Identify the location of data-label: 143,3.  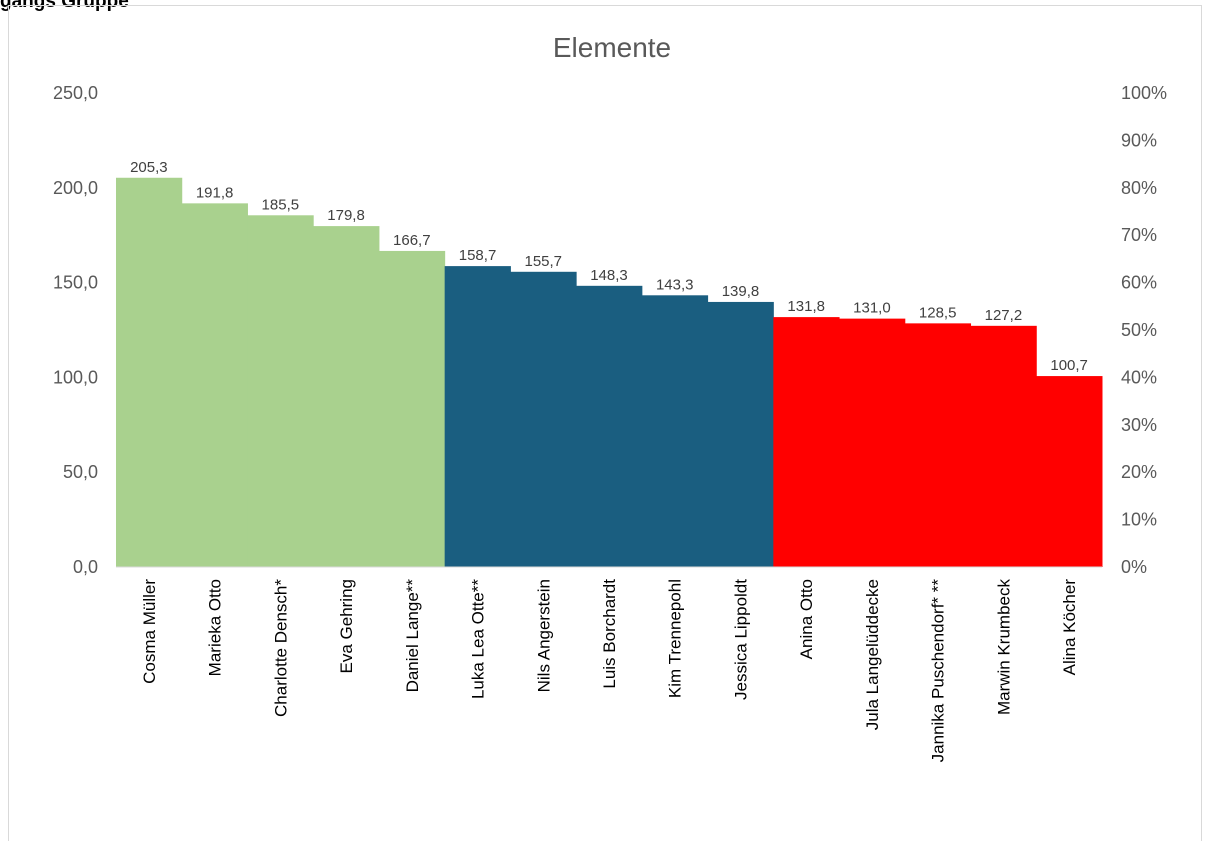
(675, 284).